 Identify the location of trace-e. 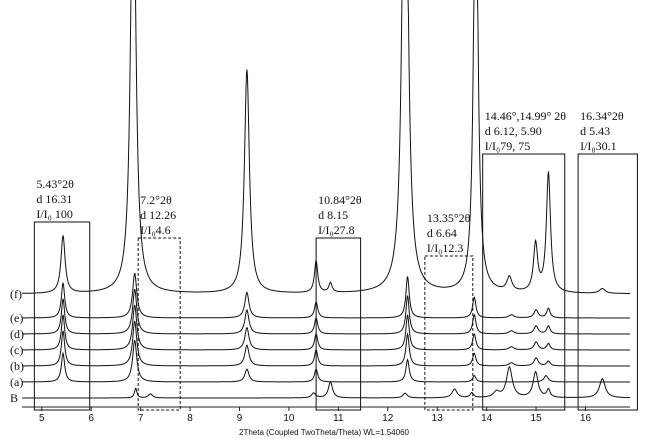
(326, 295).